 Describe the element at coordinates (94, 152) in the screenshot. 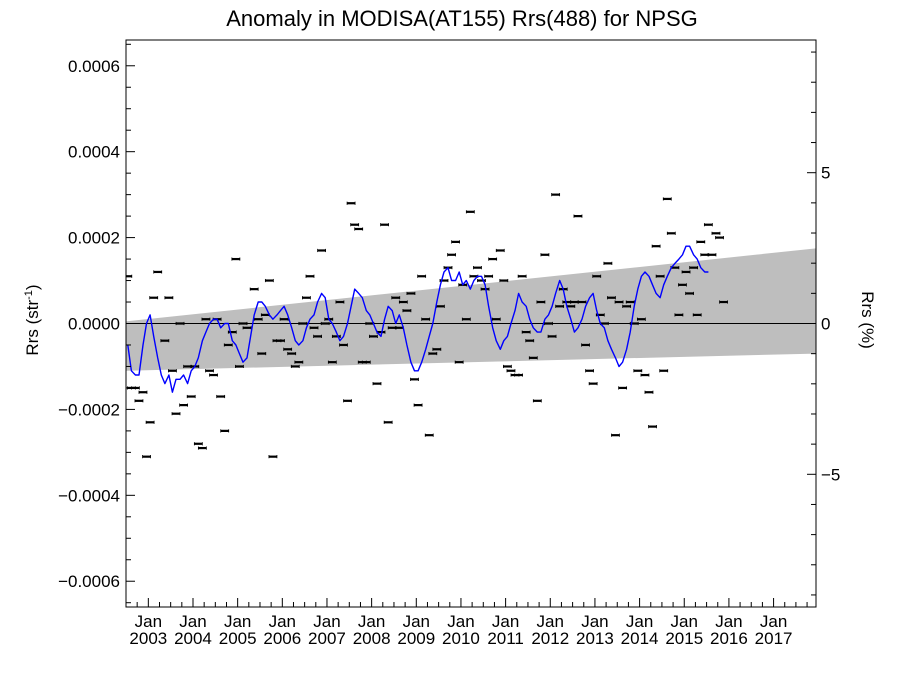

I see `y-tick-label: 0.0004` at that location.